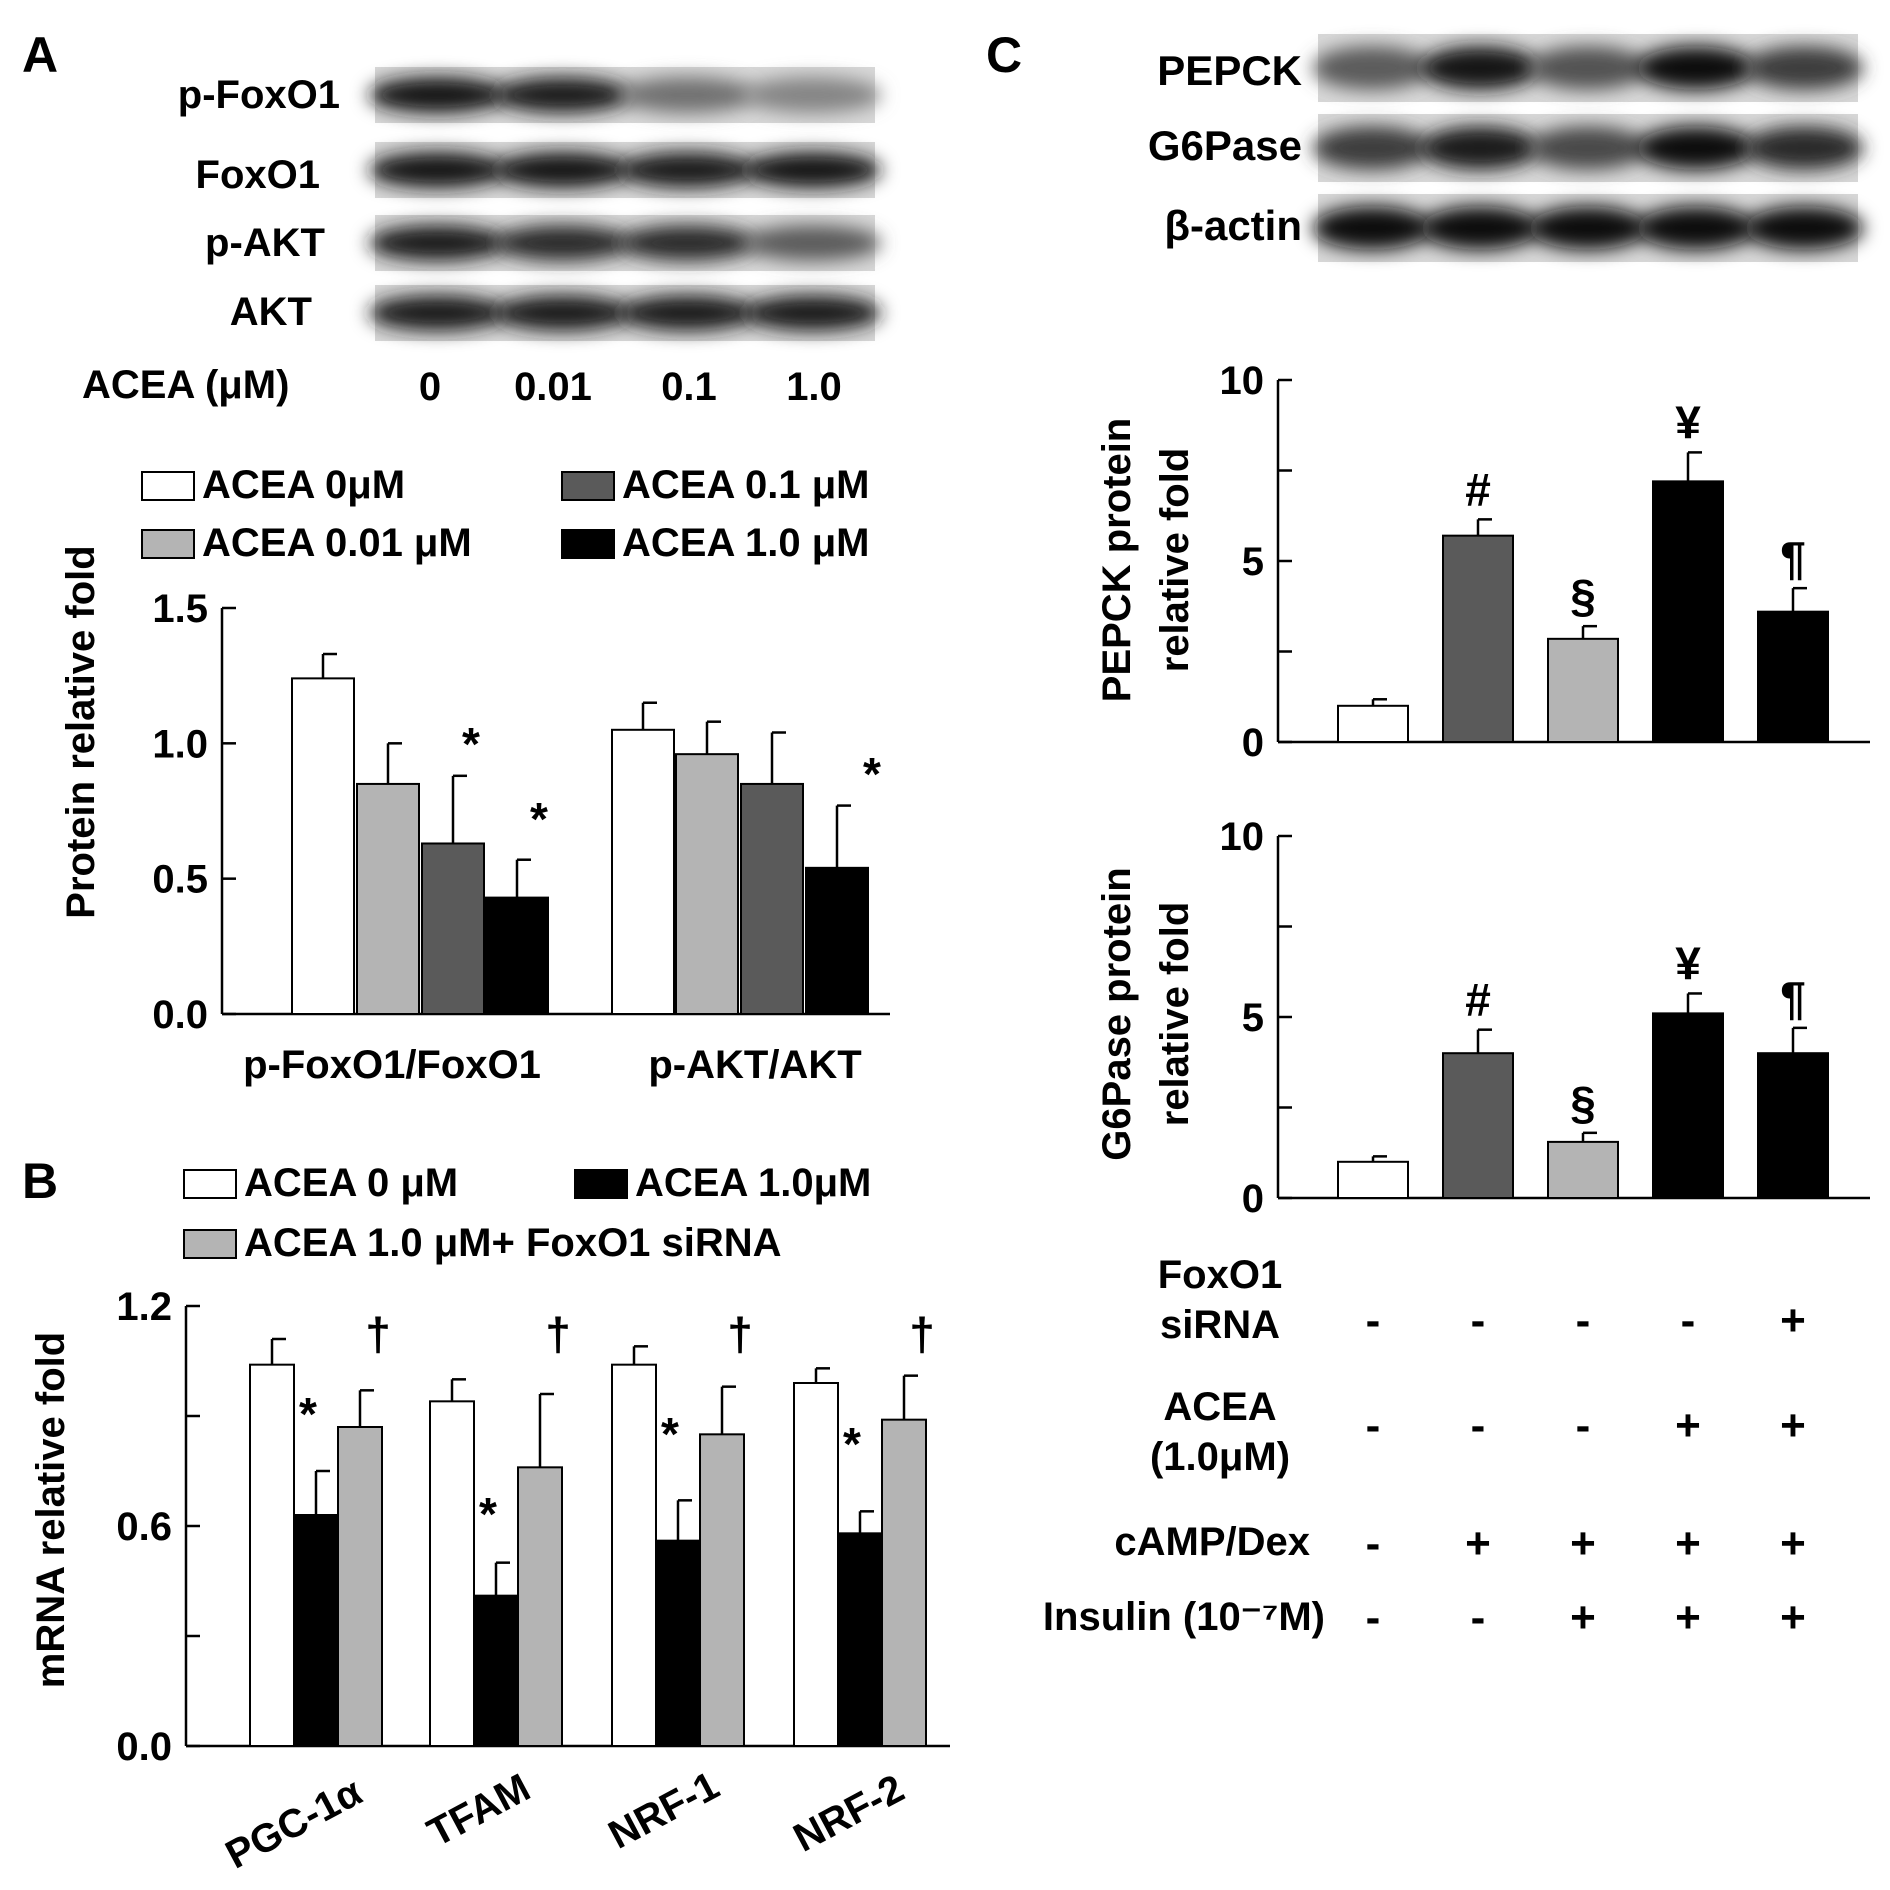 The image size is (1890, 1890). What do you see at coordinates (1793, 1543) in the screenshot?
I see `treatment-sign-r2-c4: +` at bounding box center [1793, 1543].